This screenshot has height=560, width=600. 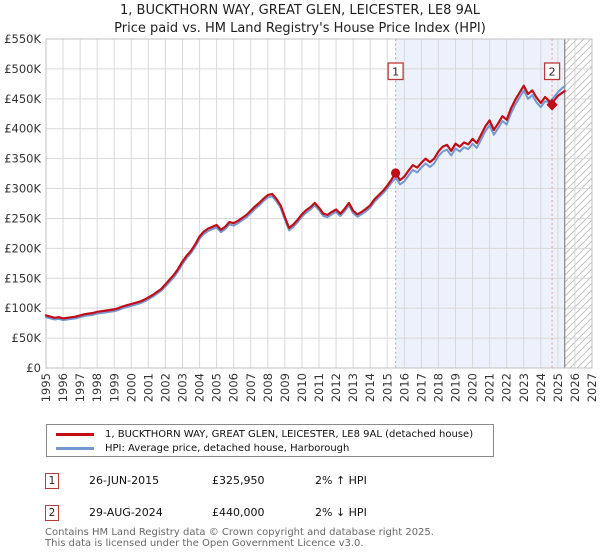 I want to click on svg-text: 2012, so click(x=336, y=387).